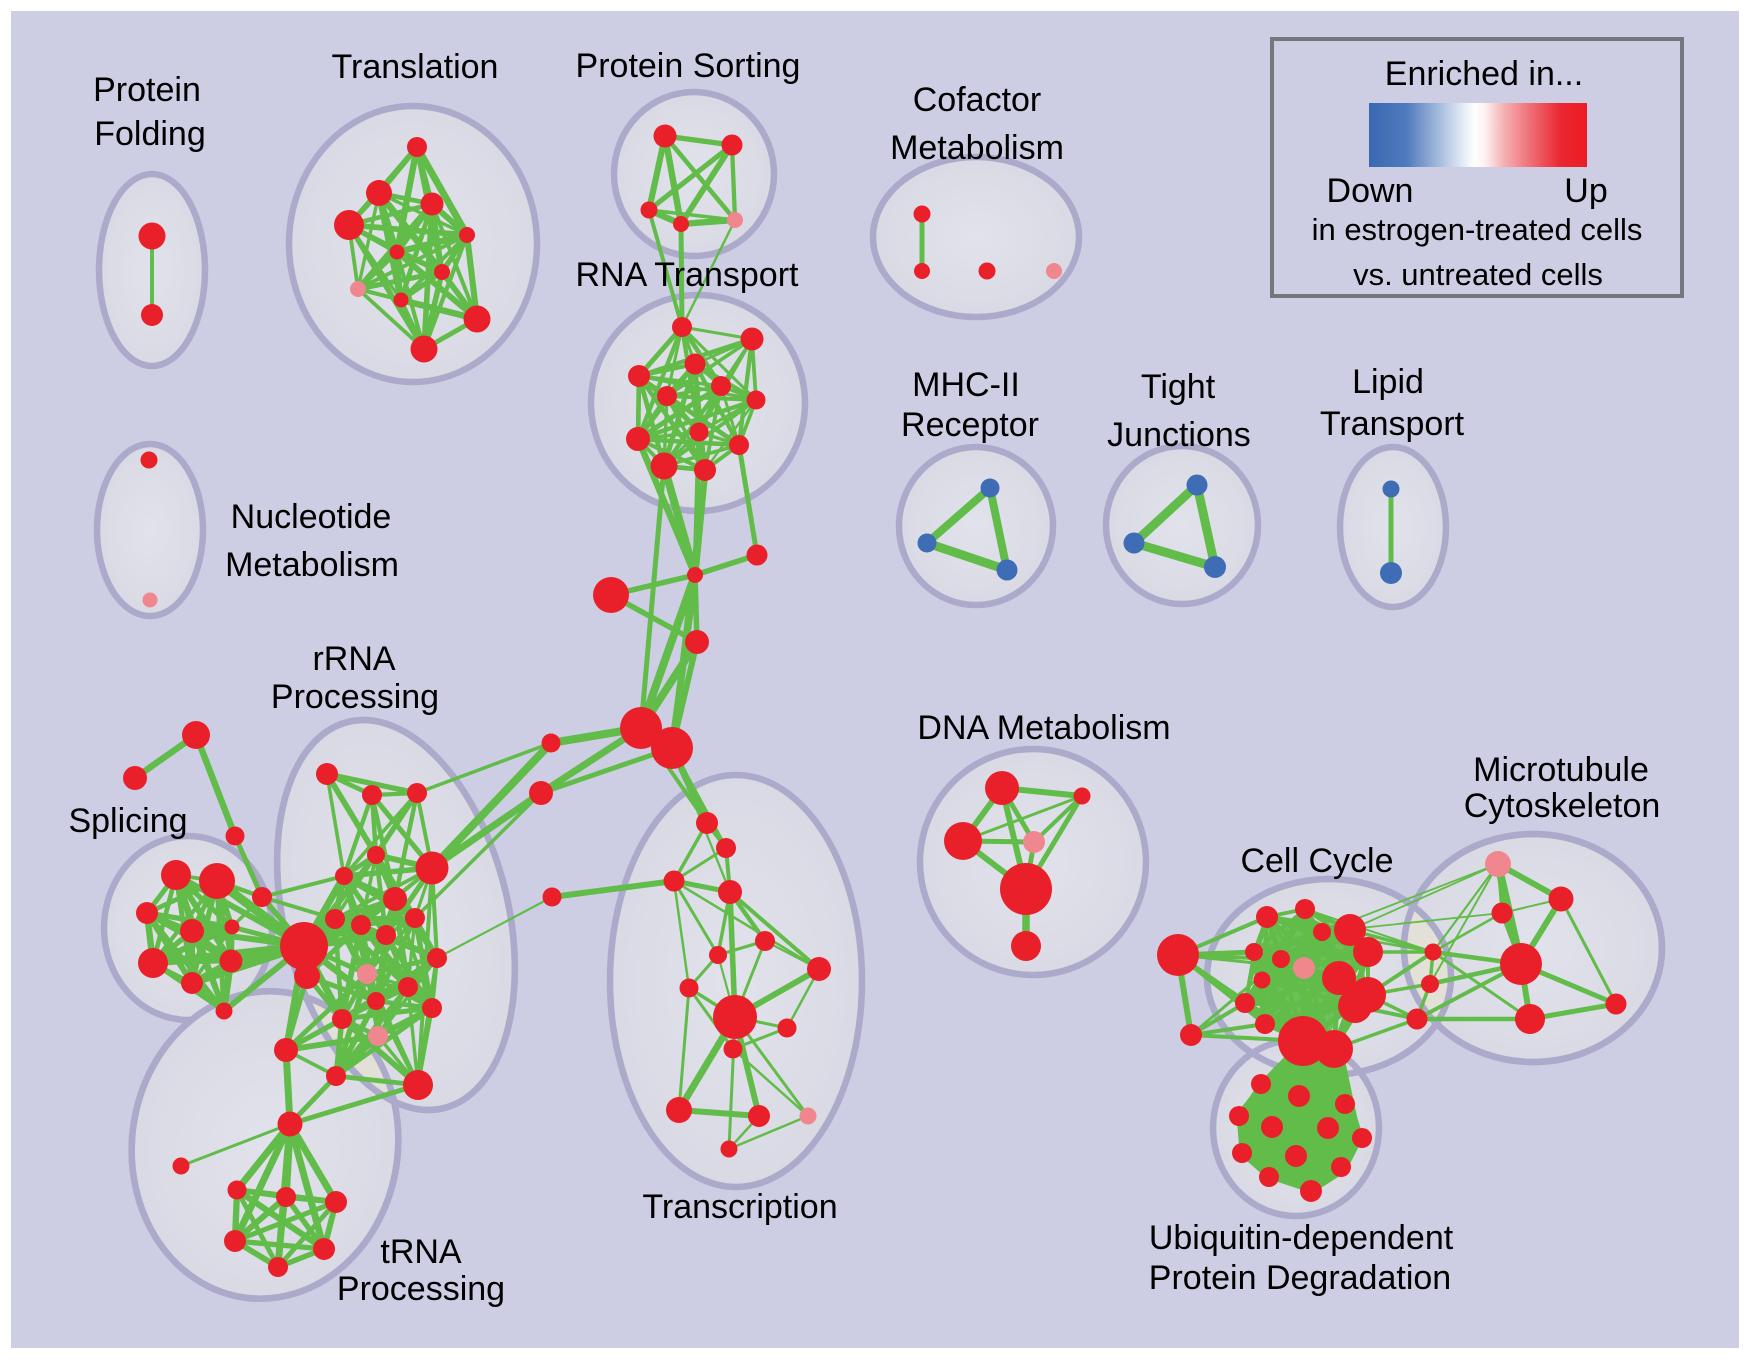 Image resolution: width=1750 pixels, height=1360 pixels. What do you see at coordinates (150, 134) in the screenshot?
I see `svg-text: Folding` at bounding box center [150, 134].